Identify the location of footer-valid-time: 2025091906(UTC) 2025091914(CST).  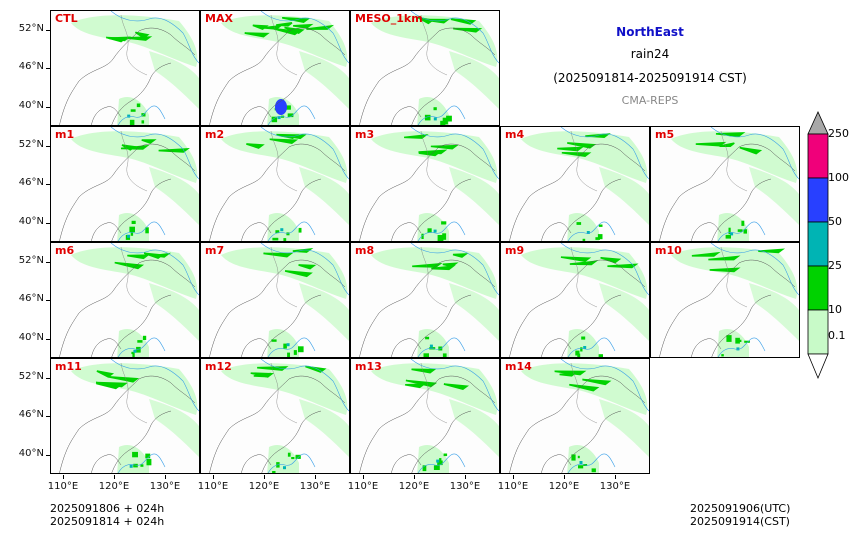
(740, 515).